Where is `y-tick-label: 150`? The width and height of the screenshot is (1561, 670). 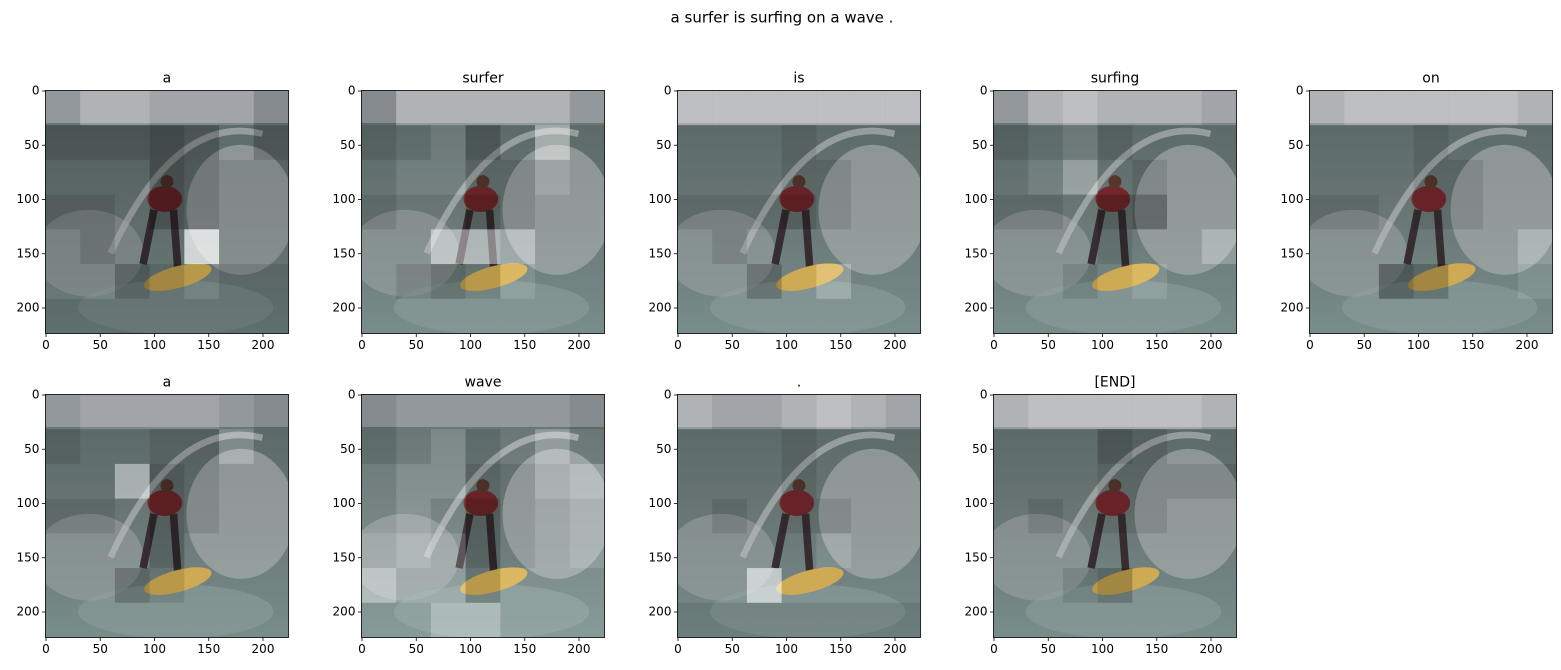 y-tick-label: 150 is located at coordinates (976, 557).